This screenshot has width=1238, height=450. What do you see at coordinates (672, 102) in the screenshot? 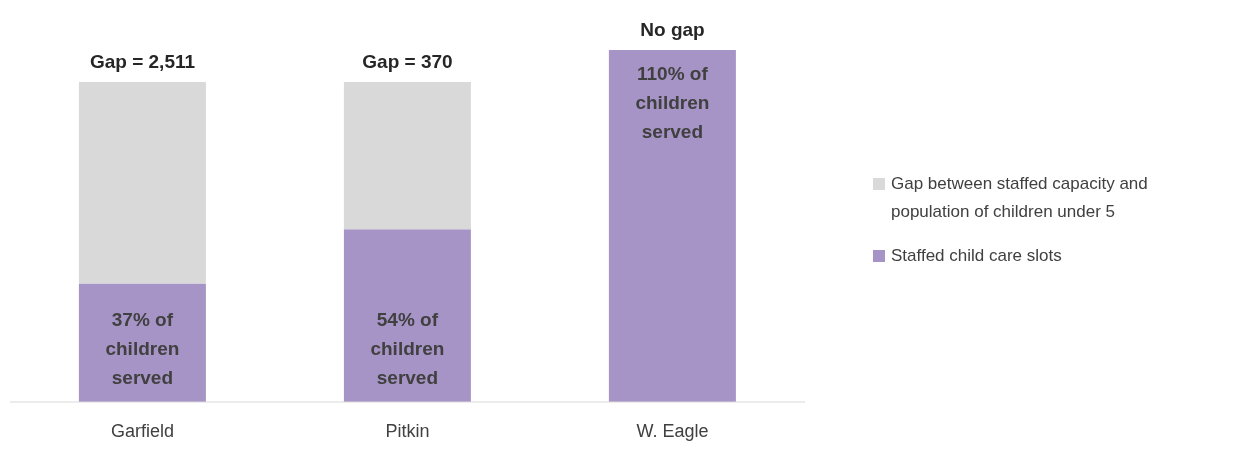
I see `data-label: 110% of children served` at bounding box center [672, 102].